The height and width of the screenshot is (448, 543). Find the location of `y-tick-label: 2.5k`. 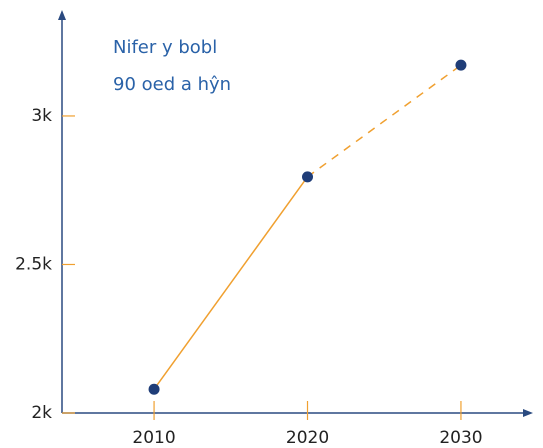

y-tick-label: 2.5k is located at coordinates (33, 264).